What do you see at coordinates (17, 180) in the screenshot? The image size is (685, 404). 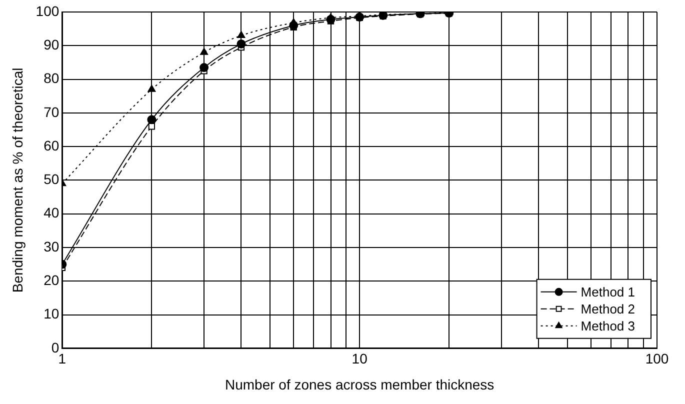 I see `y-axis-title: Bending moment as % of theoretical` at bounding box center [17, 180].